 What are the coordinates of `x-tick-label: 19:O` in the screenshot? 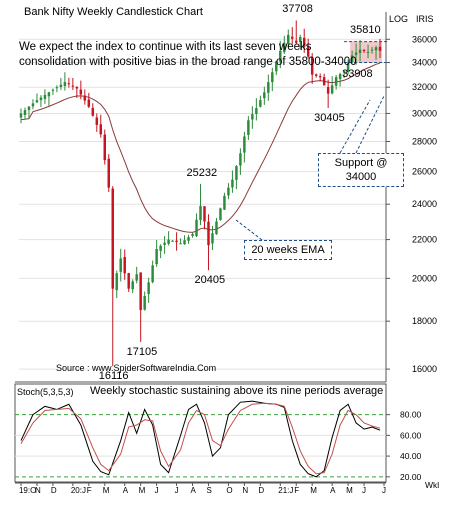 It's located at (27, 490).